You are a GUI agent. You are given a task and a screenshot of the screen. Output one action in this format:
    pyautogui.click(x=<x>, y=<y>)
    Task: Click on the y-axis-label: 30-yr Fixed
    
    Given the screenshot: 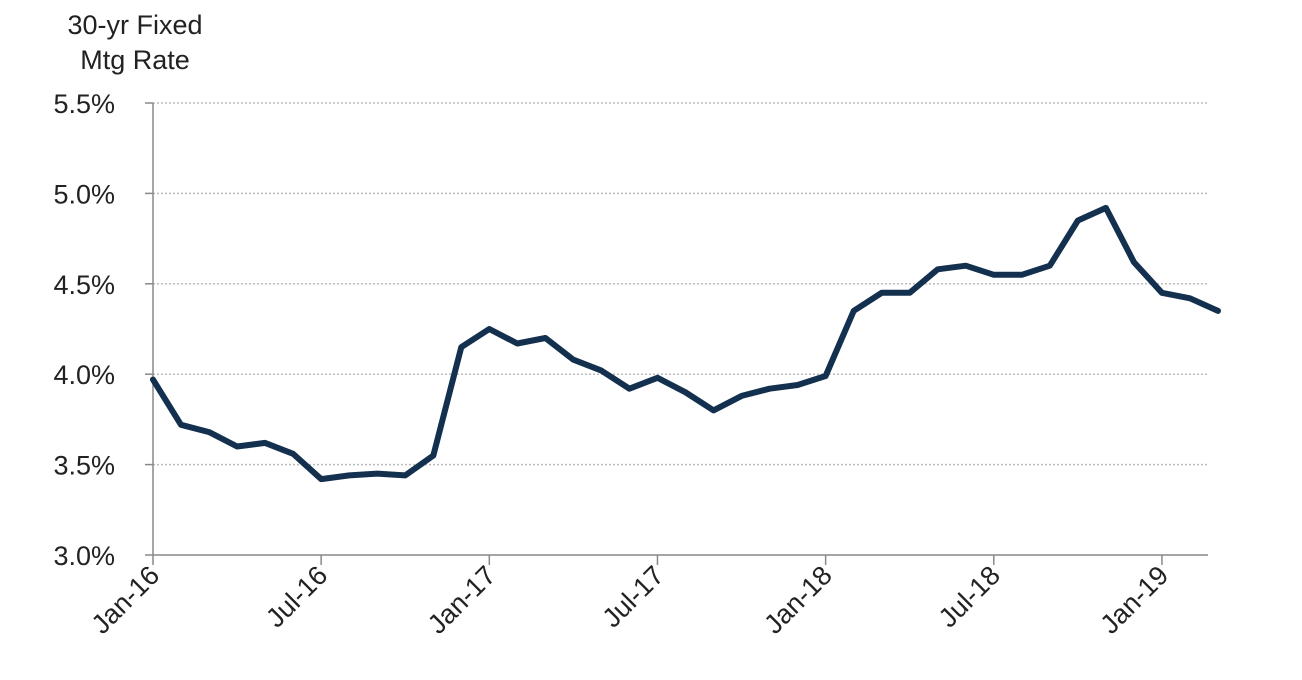 What is the action you would take?
    pyautogui.click(x=134, y=25)
    